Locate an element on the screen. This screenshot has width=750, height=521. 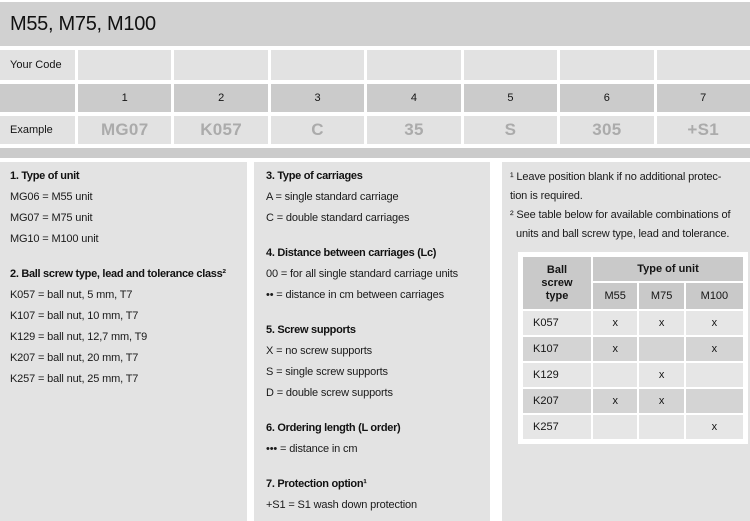
divider-bar is located at coordinates (375, 153).